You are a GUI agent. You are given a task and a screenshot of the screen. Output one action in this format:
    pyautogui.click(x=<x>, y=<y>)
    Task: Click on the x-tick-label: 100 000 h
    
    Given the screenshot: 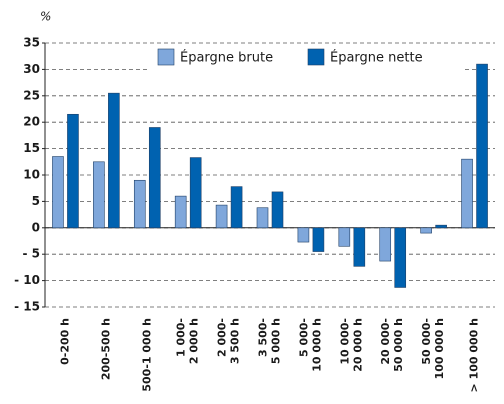 What is the action you would take?
    pyautogui.click(x=439, y=348)
    